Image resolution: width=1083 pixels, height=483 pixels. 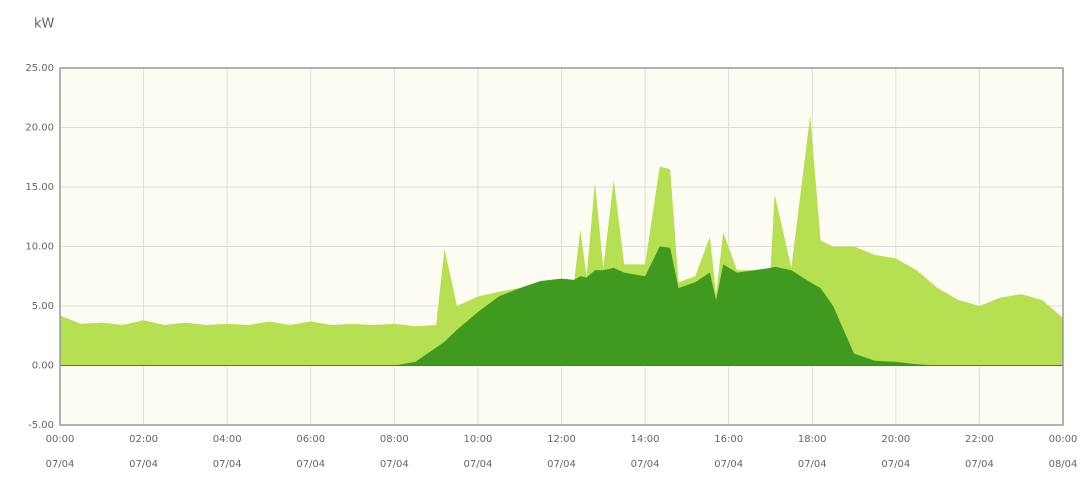 What do you see at coordinates (728, 439) in the screenshot?
I see `x-tick-label: 16:00` at bounding box center [728, 439].